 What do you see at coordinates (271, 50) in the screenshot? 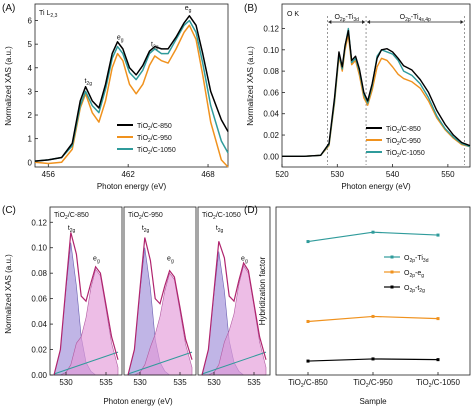
I see `y-tick-label: 0.10` at bounding box center [271, 50].